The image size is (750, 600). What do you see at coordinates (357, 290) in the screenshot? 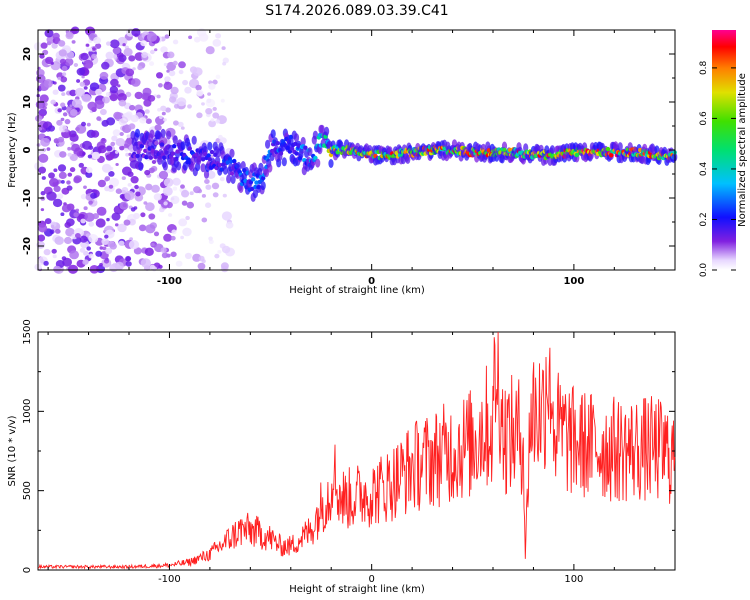
I see `spectrogram-x-label: Height of straight line (km)` at bounding box center [357, 290].